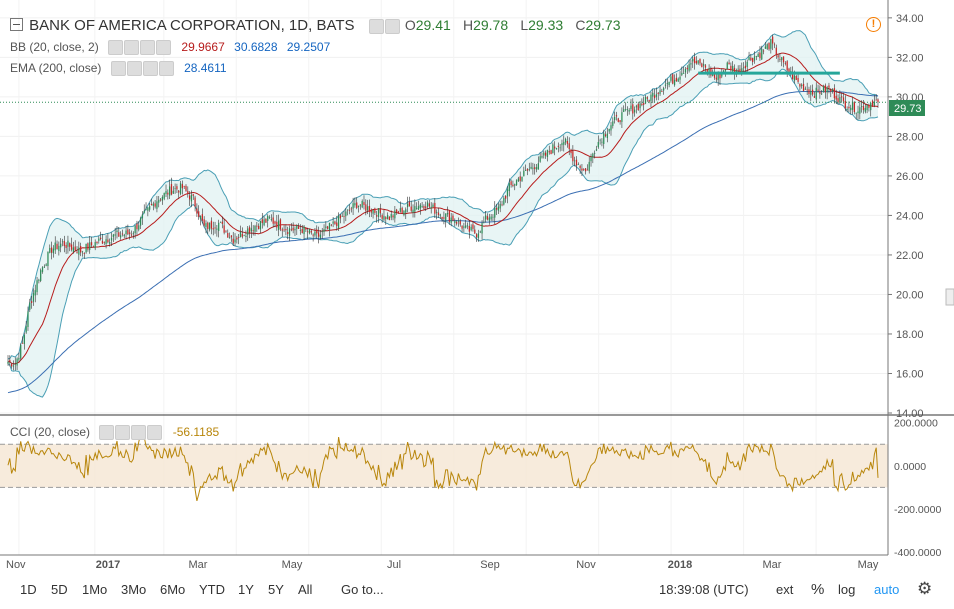 This screenshot has height=609, width=954. What do you see at coordinates (212, 589) in the screenshot?
I see `range-ytd-button: YTD` at bounding box center [212, 589].